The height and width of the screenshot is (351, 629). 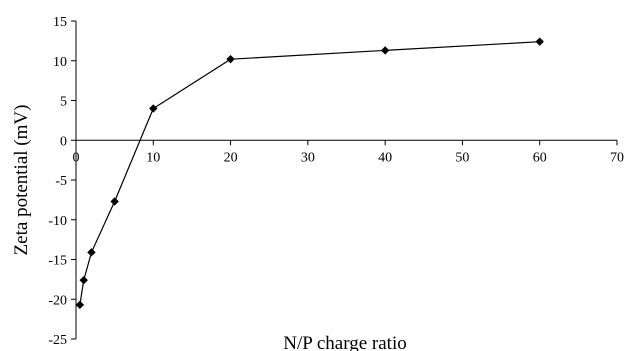 I want to click on y-tick-label: 10, so click(x=60, y=62).